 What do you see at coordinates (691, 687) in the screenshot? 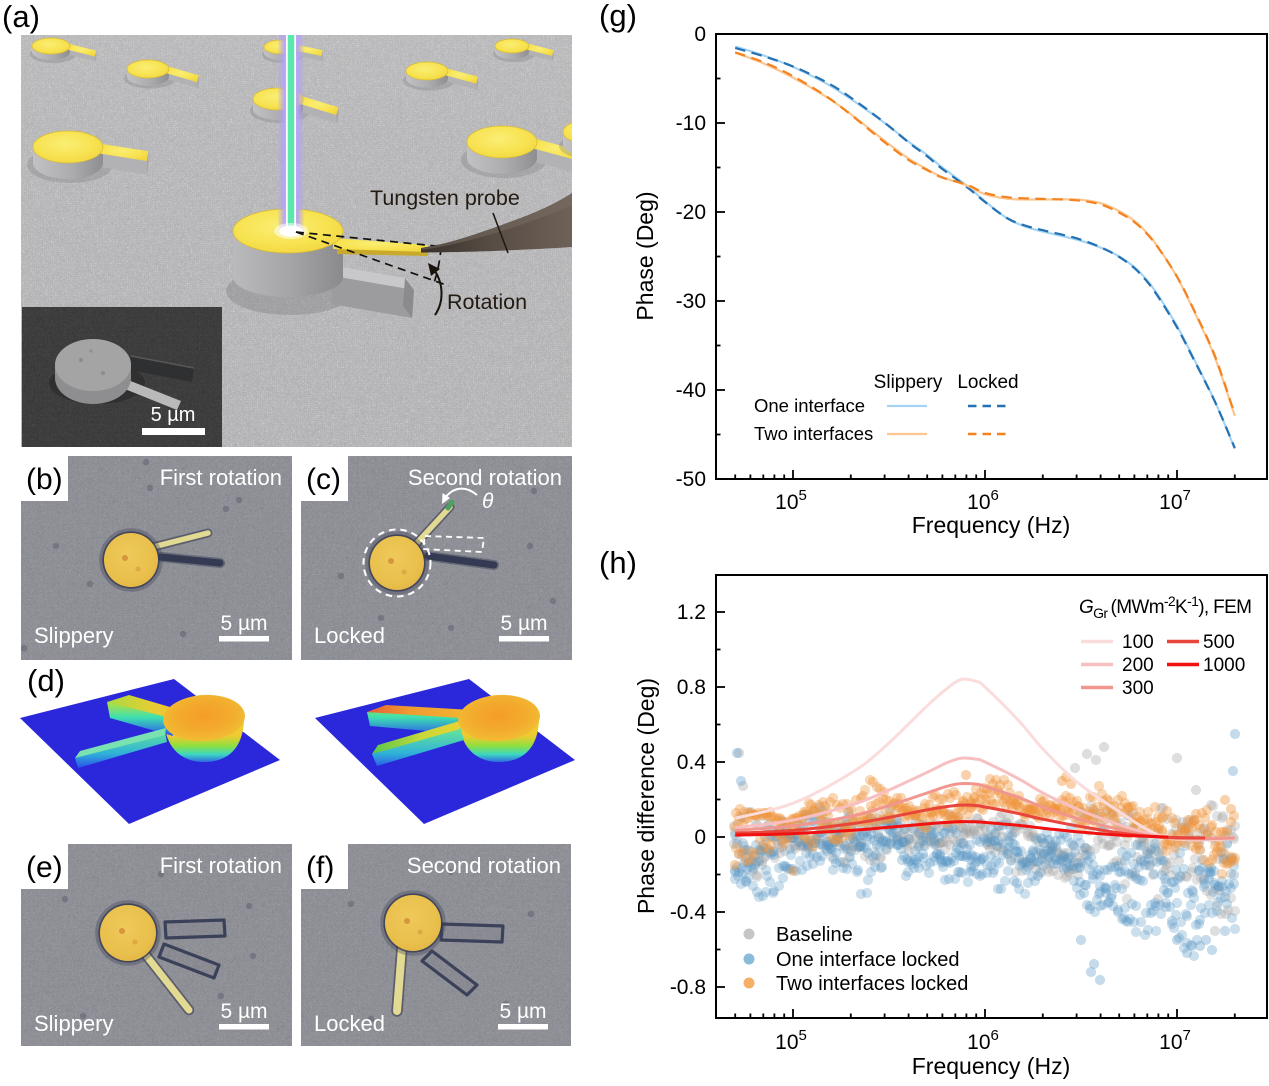
I see `svg-text: 0.8` at bounding box center [691, 687].